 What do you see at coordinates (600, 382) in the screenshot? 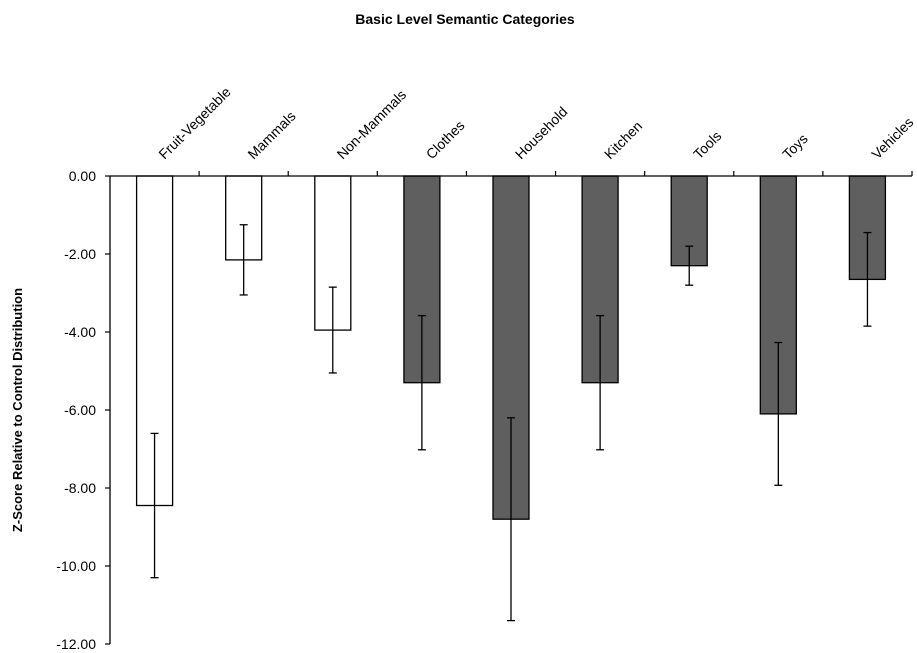
I see `error-bar-kitchen` at bounding box center [600, 382].